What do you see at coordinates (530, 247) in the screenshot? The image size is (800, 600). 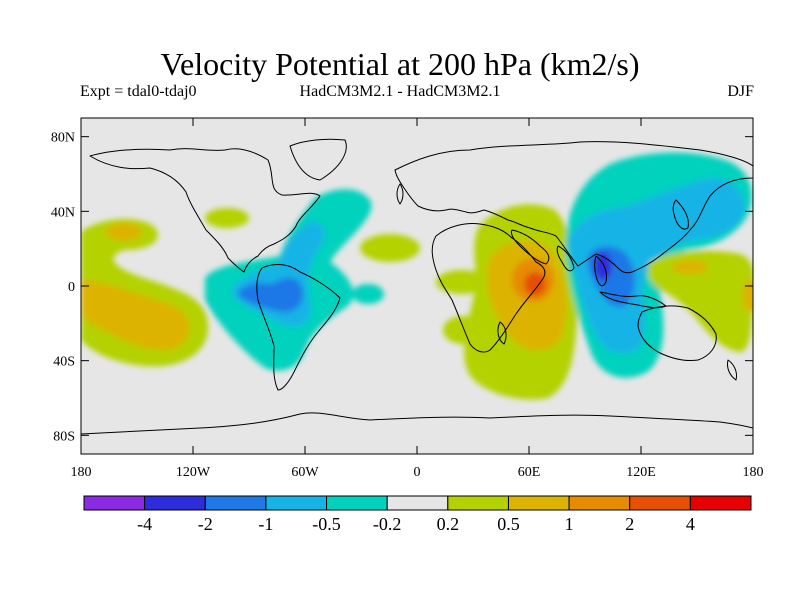 I see `coastline-arabia` at bounding box center [530, 247].